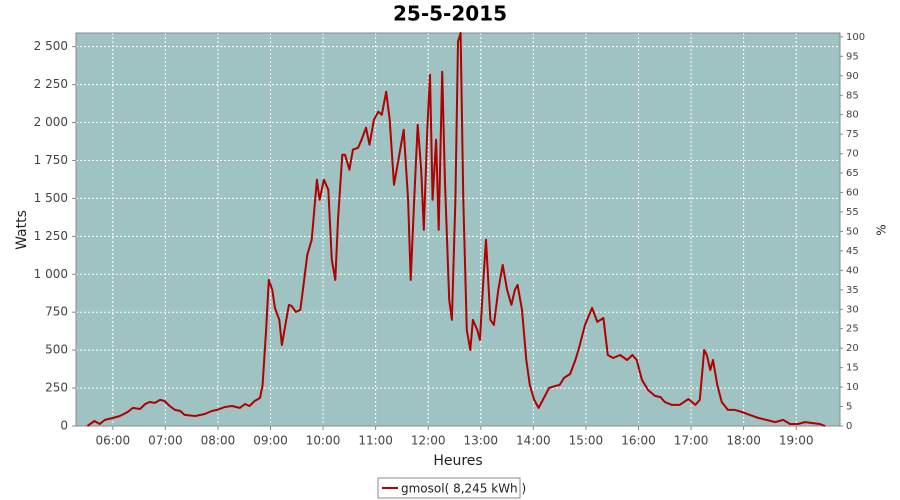  I want to click on x-tick-label: 11:00, so click(375, 441).